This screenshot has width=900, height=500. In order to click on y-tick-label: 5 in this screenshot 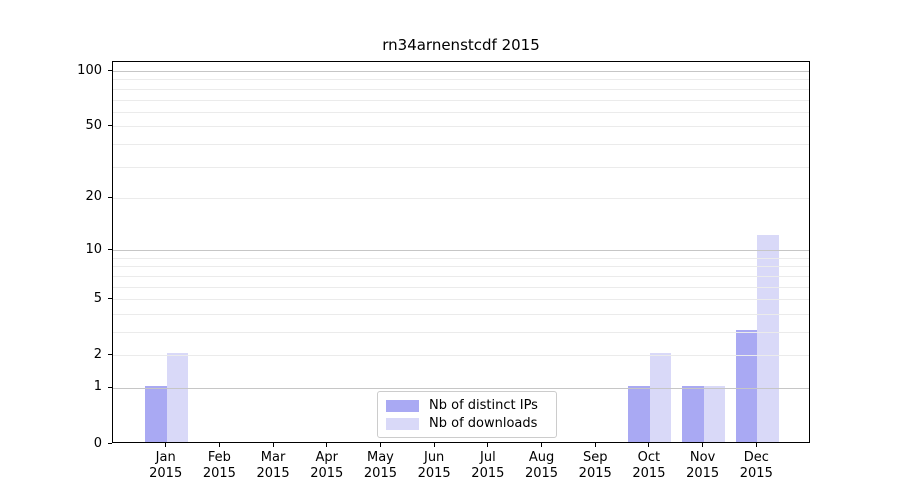, I will do `click(97, 298)`.